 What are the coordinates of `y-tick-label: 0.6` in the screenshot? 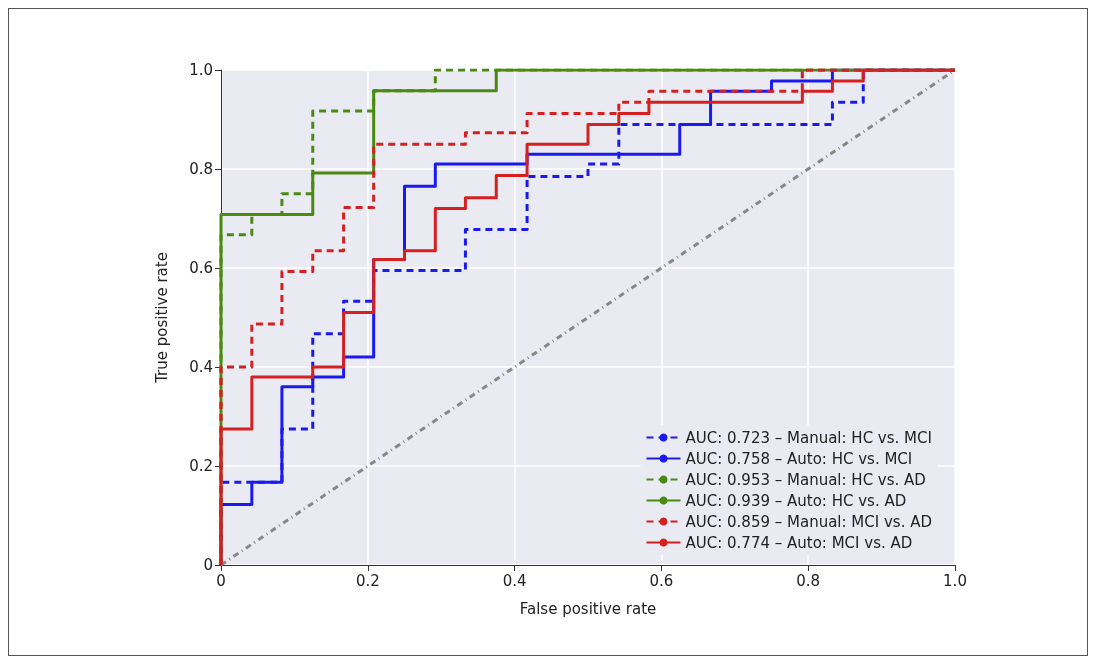 It's located at (201, 268).